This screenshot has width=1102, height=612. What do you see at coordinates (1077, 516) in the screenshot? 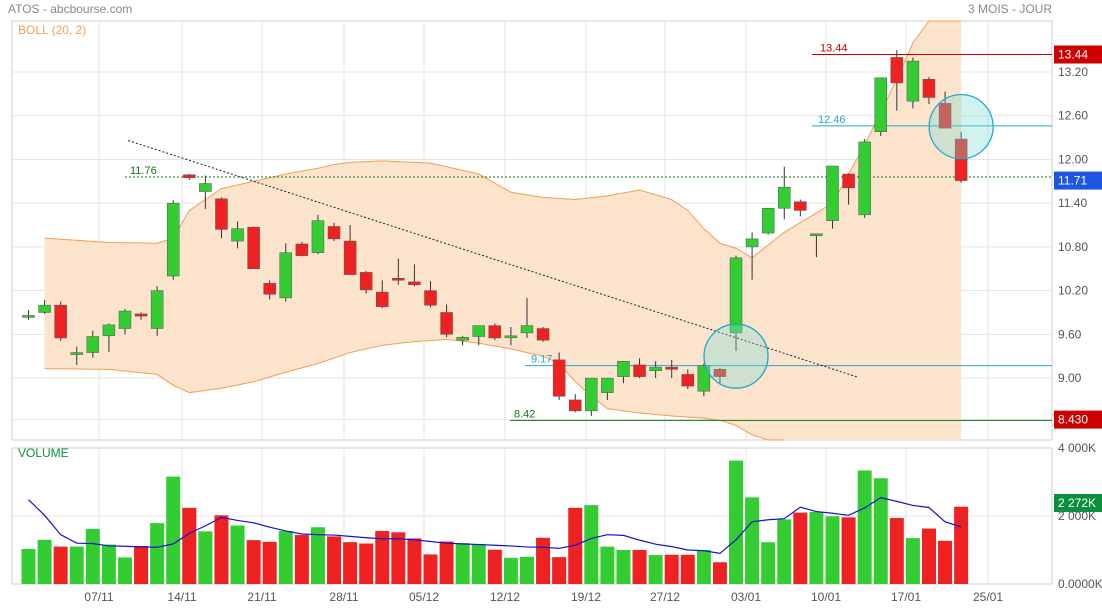
I see `volume-tick-1: 2 000K` at bounding box center [1077, 516].